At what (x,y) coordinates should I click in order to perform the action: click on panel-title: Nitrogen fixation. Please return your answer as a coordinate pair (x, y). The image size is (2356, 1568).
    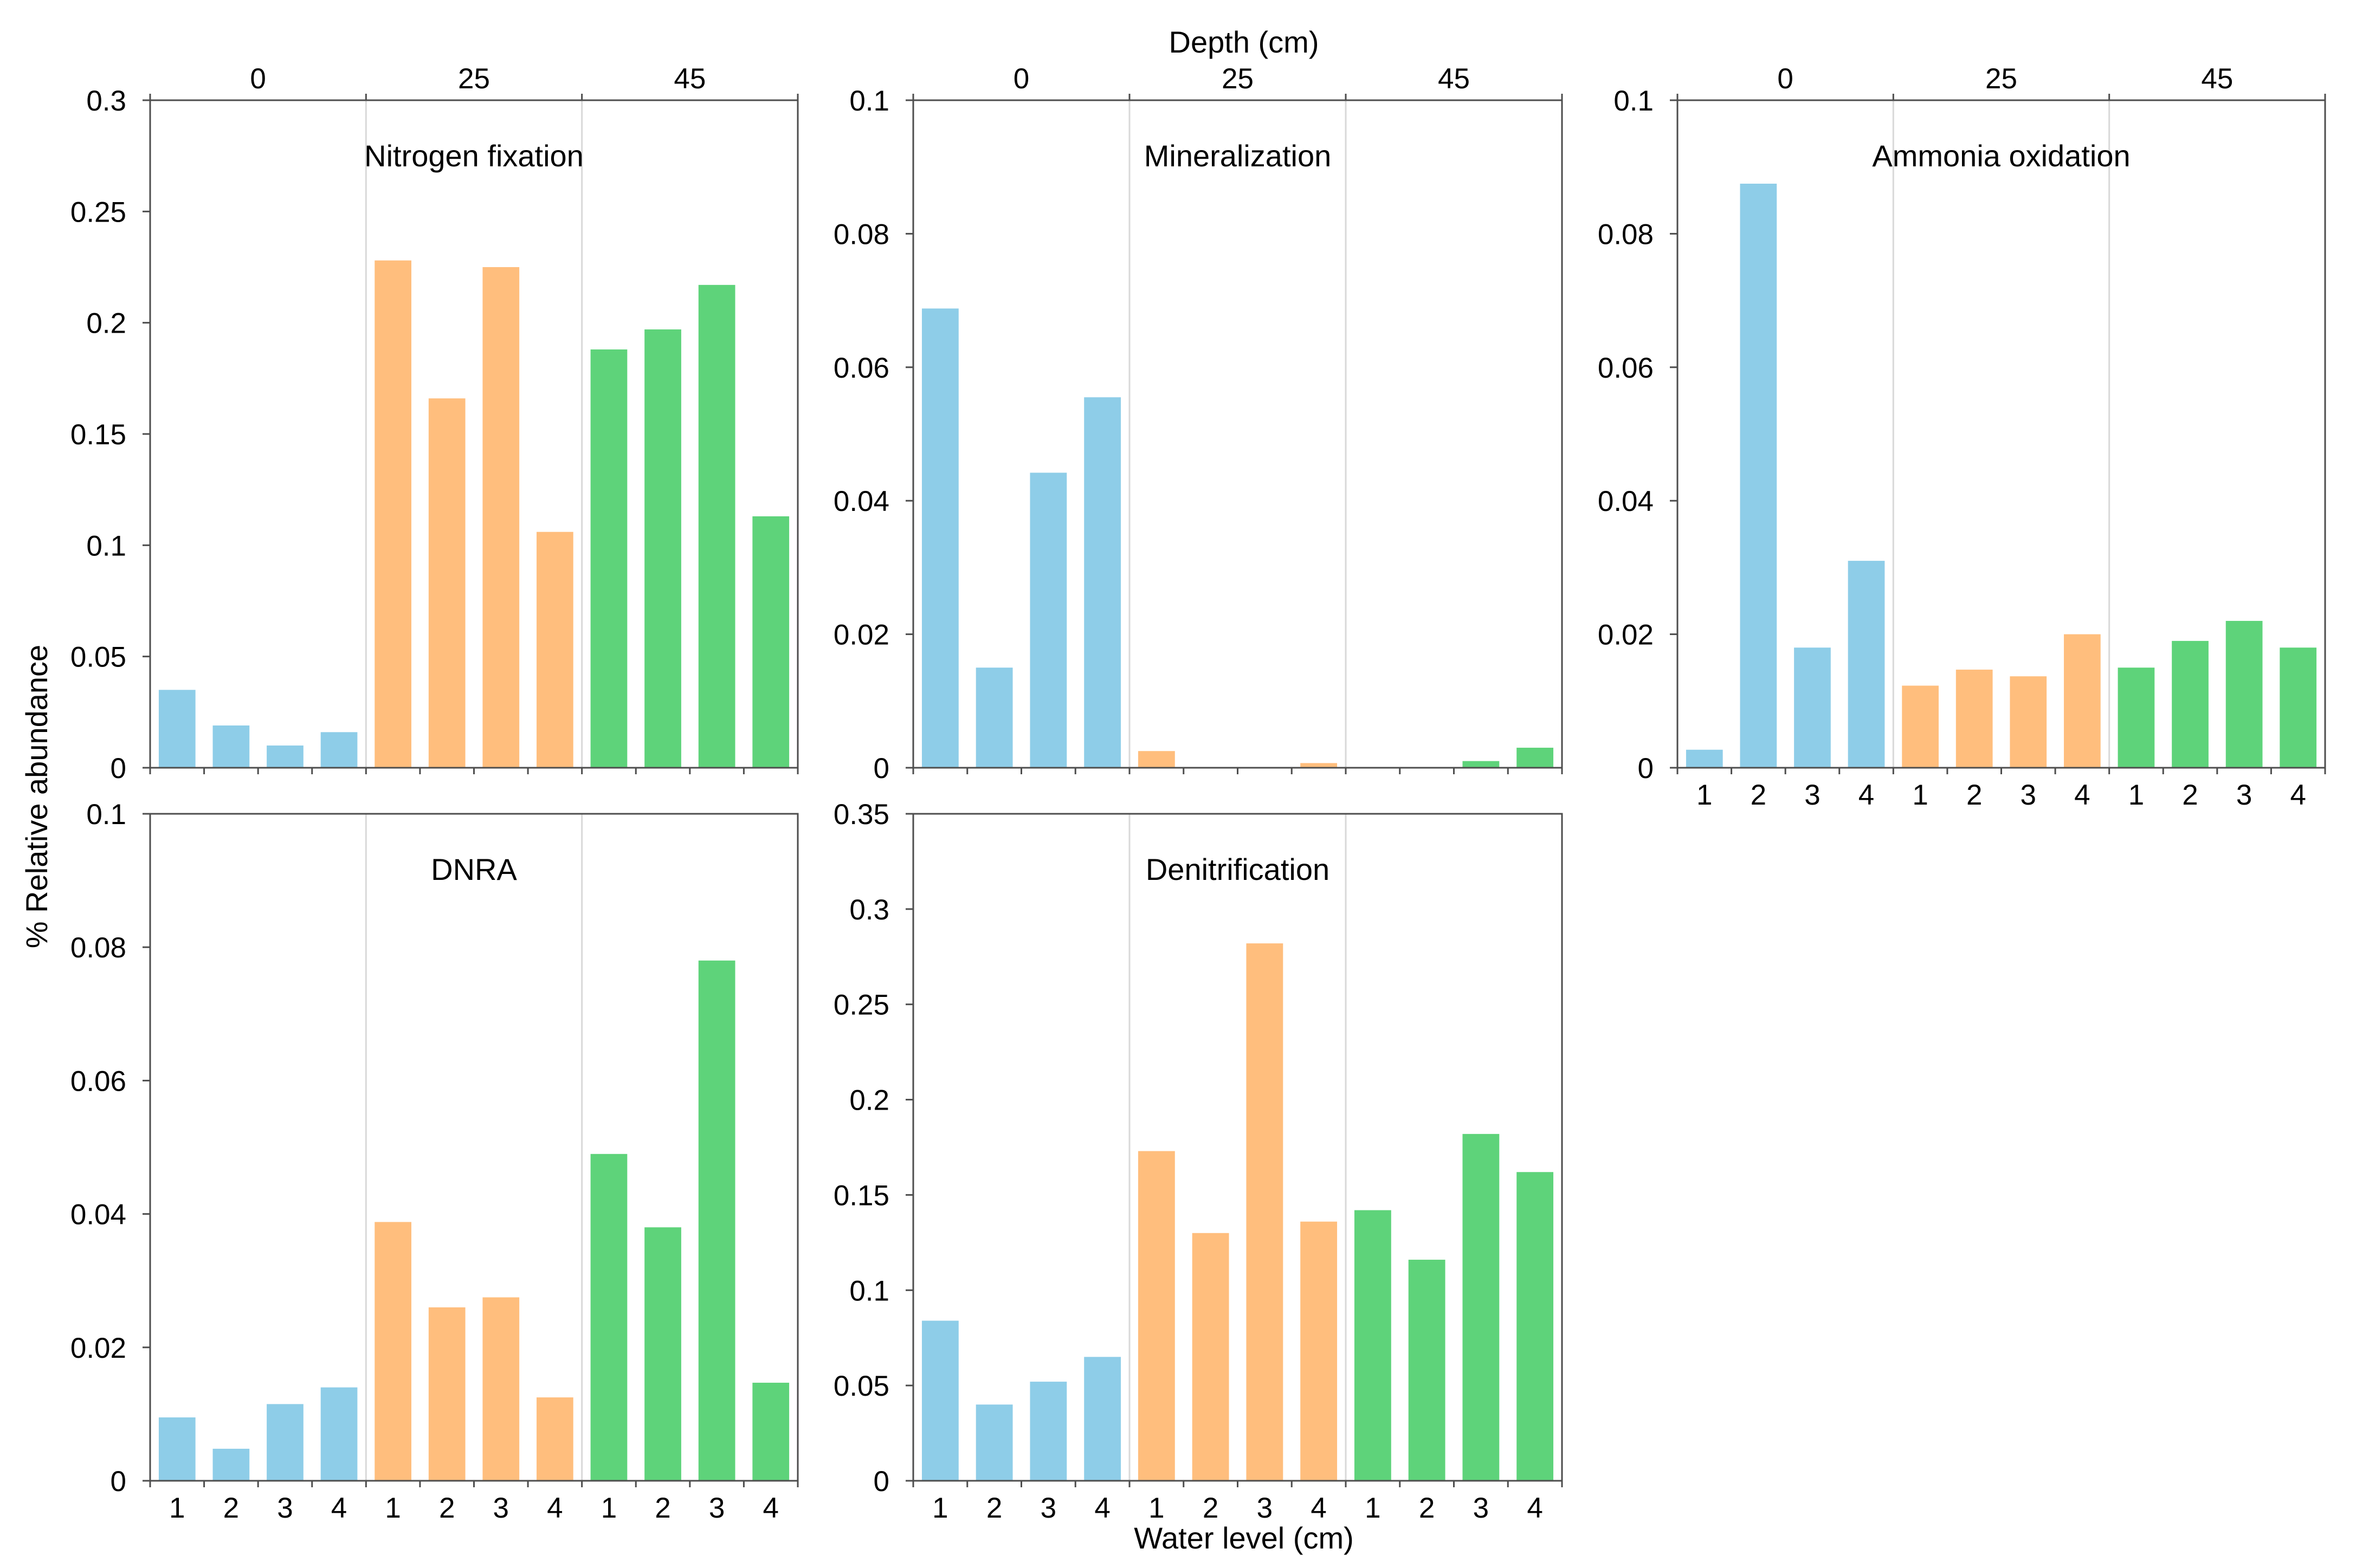
    Looking at the image, I should click on (474, 156).